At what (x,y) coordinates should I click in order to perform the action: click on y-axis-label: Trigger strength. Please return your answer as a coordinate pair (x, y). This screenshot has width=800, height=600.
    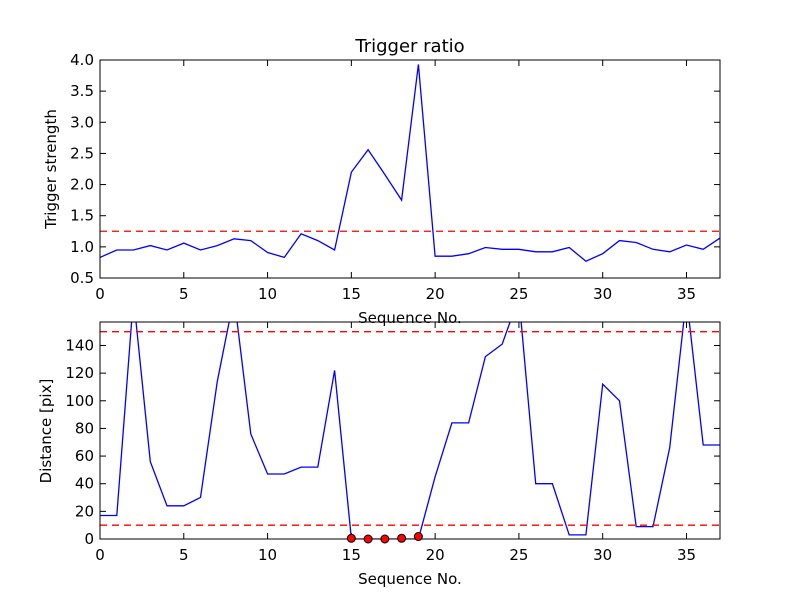
    Looking at the image, I should click on (51, 169).